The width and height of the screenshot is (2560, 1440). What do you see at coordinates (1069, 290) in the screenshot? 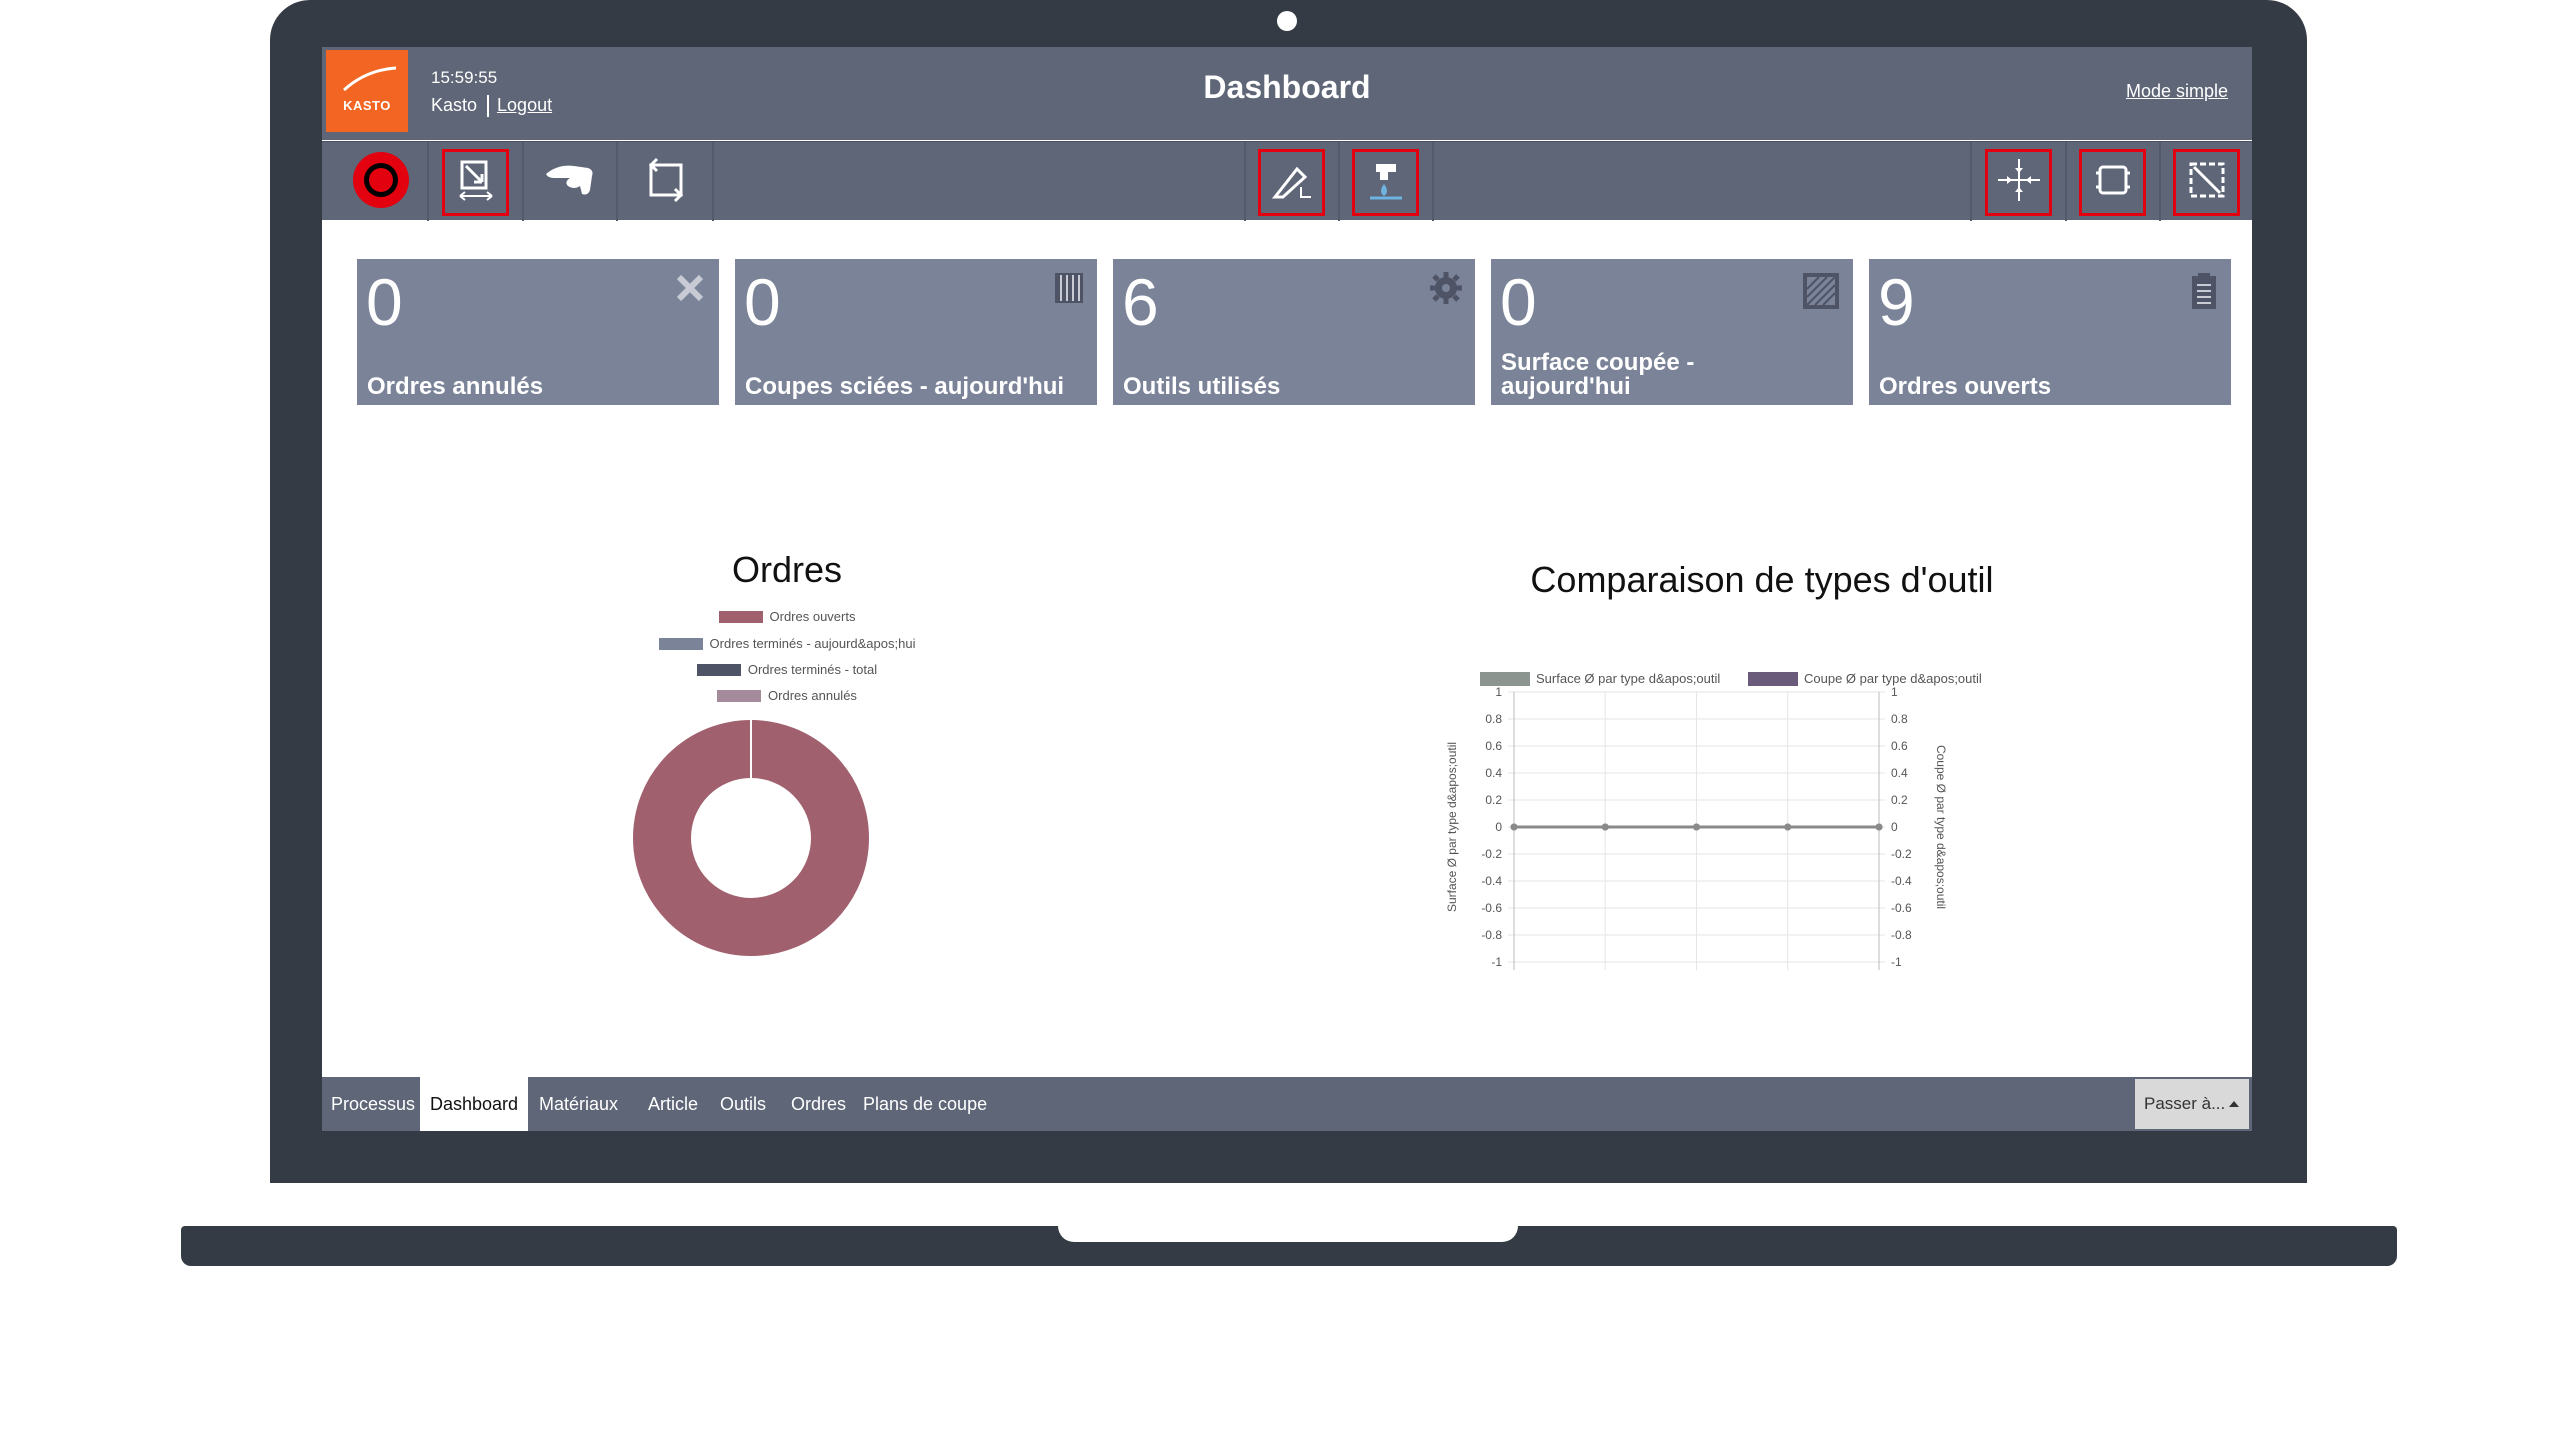
I see `saw-blade-icon` at bounding box center [1069, 290].